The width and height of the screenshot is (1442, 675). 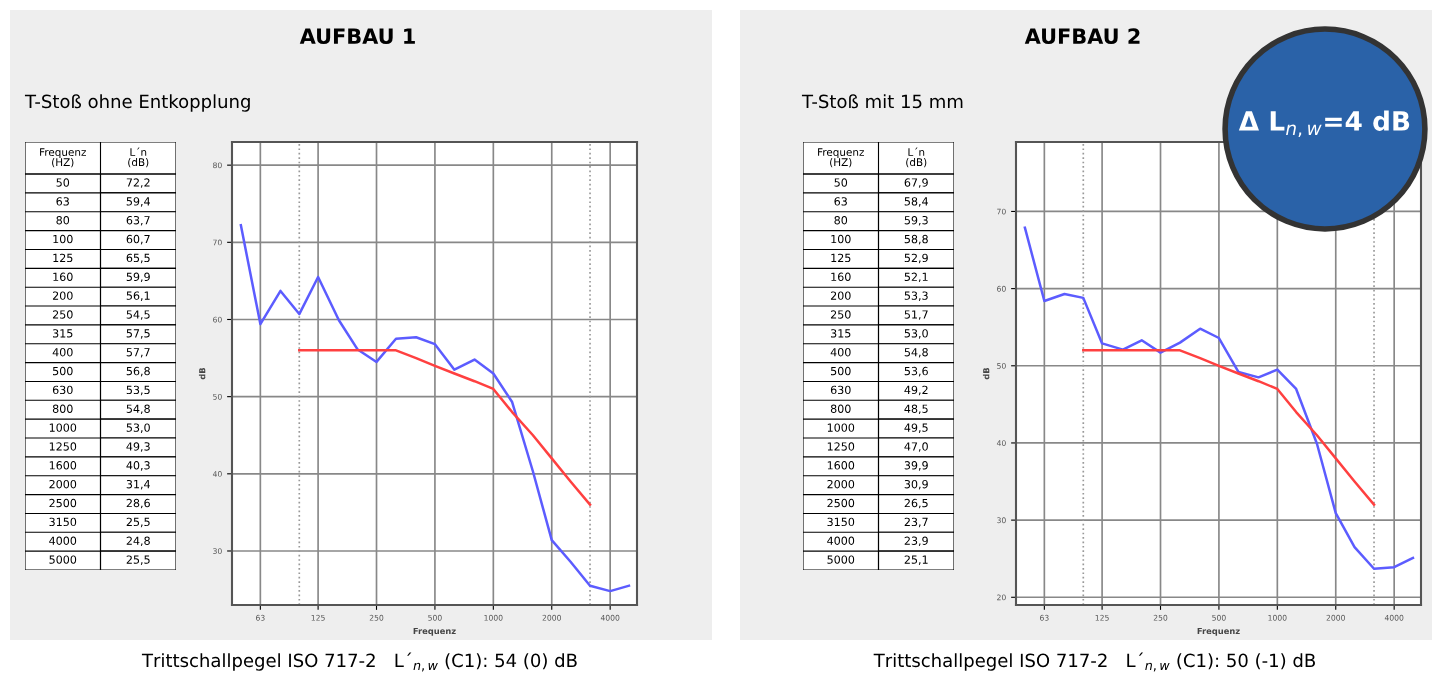 I want to click on text: 23,7, so click(x=916, y=522).